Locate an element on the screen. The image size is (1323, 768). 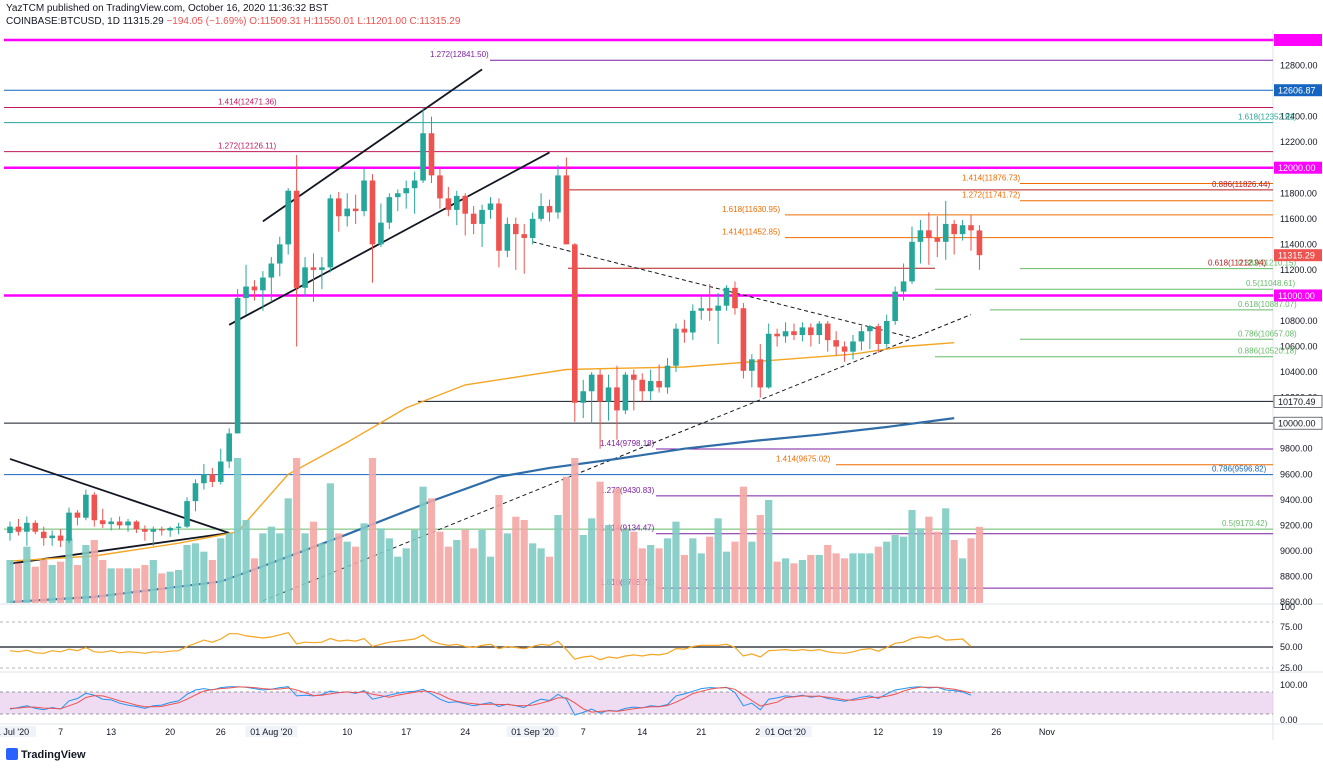
brand-label: TradingView is located at coordinates (53, 755).